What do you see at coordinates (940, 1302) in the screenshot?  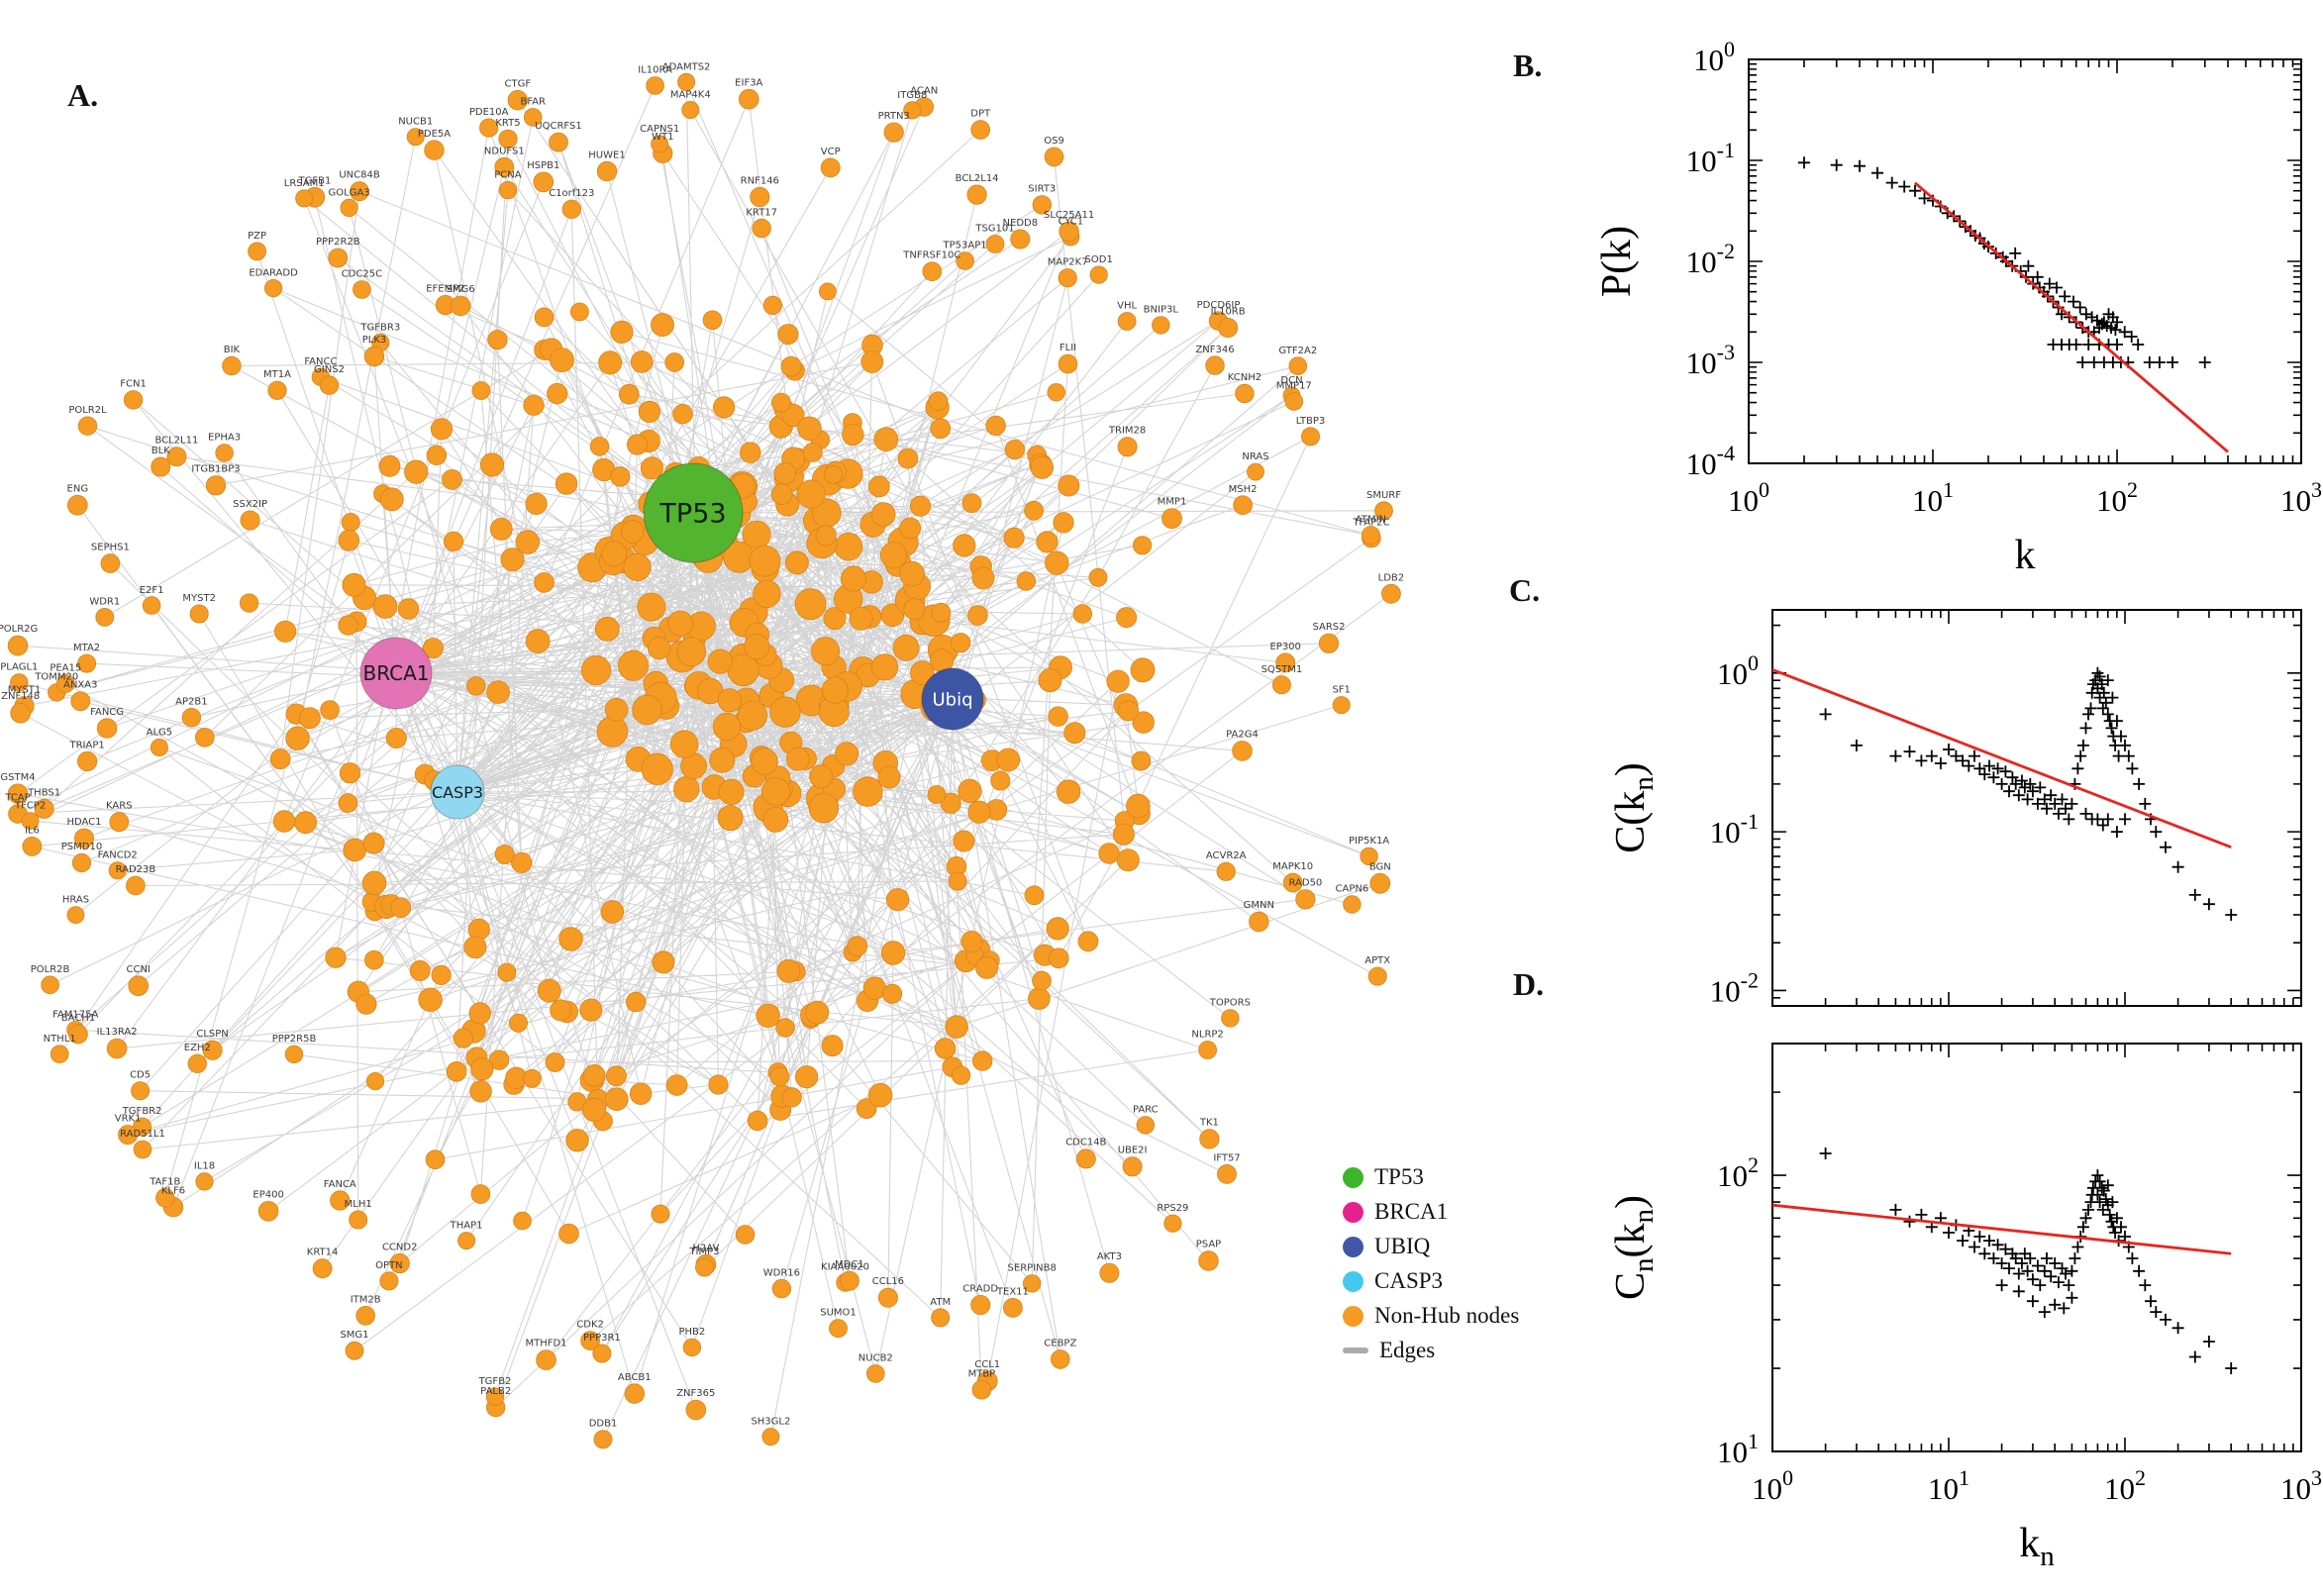 I see `gene-label: ATM` at bounding box center [940, 1302].